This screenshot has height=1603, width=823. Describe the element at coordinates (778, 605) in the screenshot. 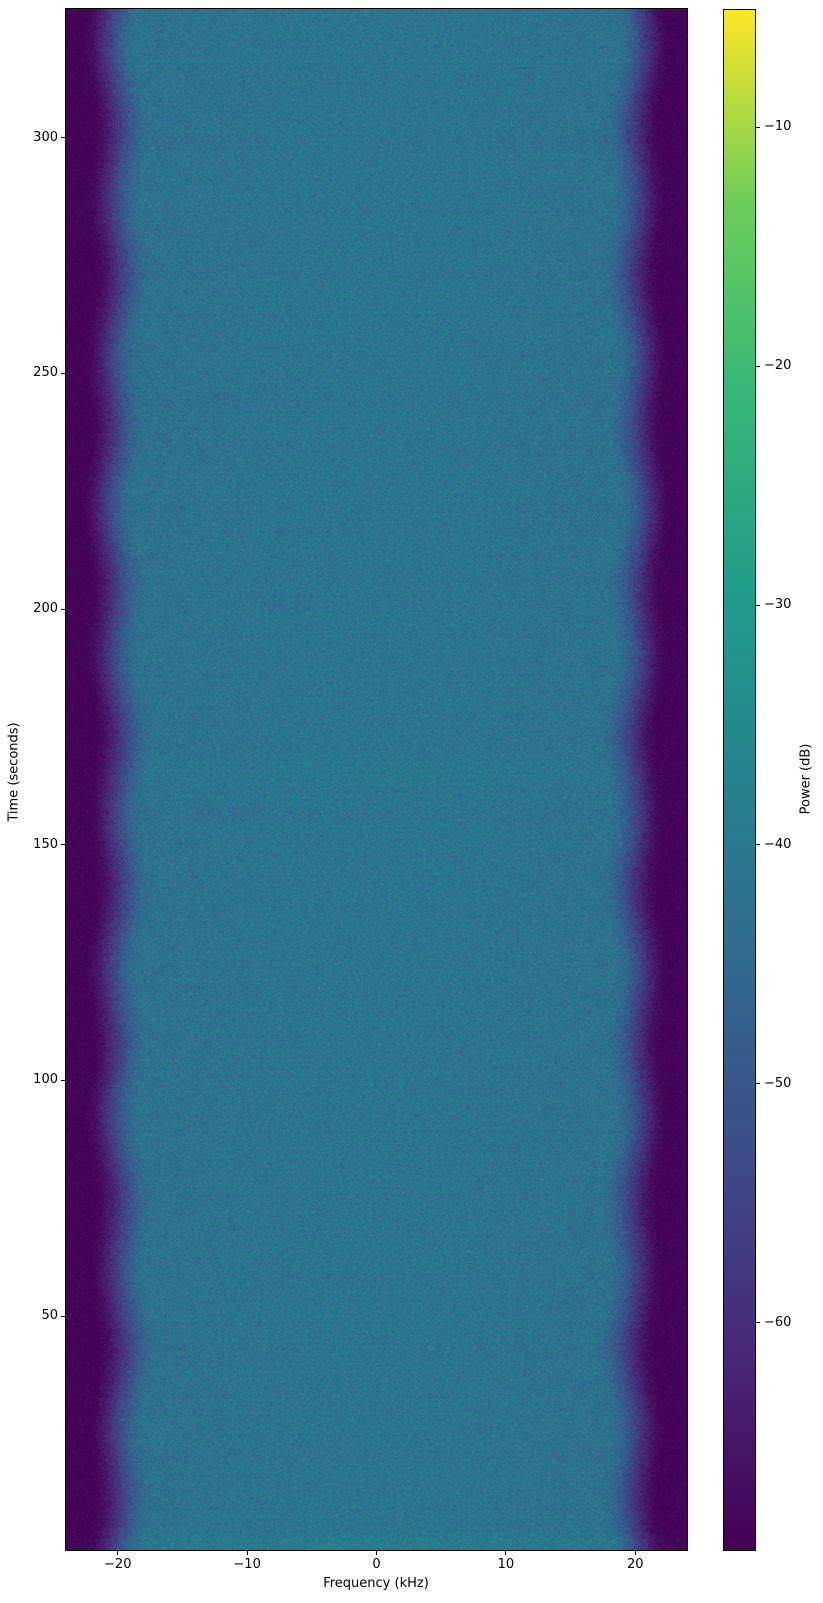

I see `colorbar-tick-label: −30` at that location.